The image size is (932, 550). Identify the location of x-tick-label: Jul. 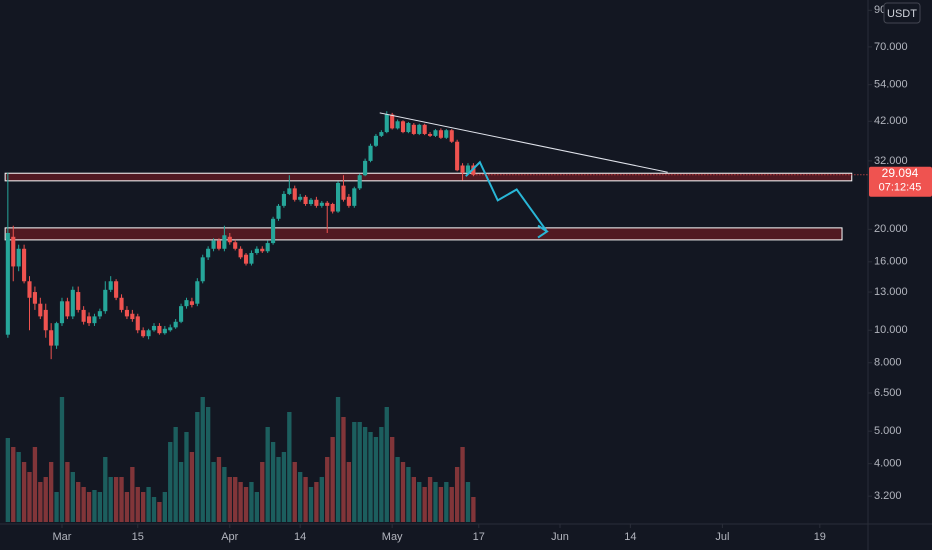
(722, 537).